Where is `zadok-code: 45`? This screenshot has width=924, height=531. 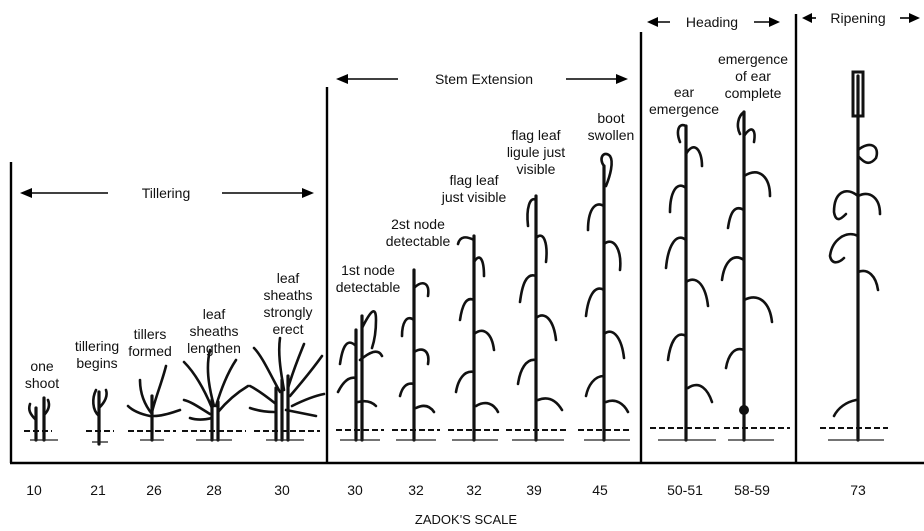 zadok-code: 45 is located at coordinates (600, 490).